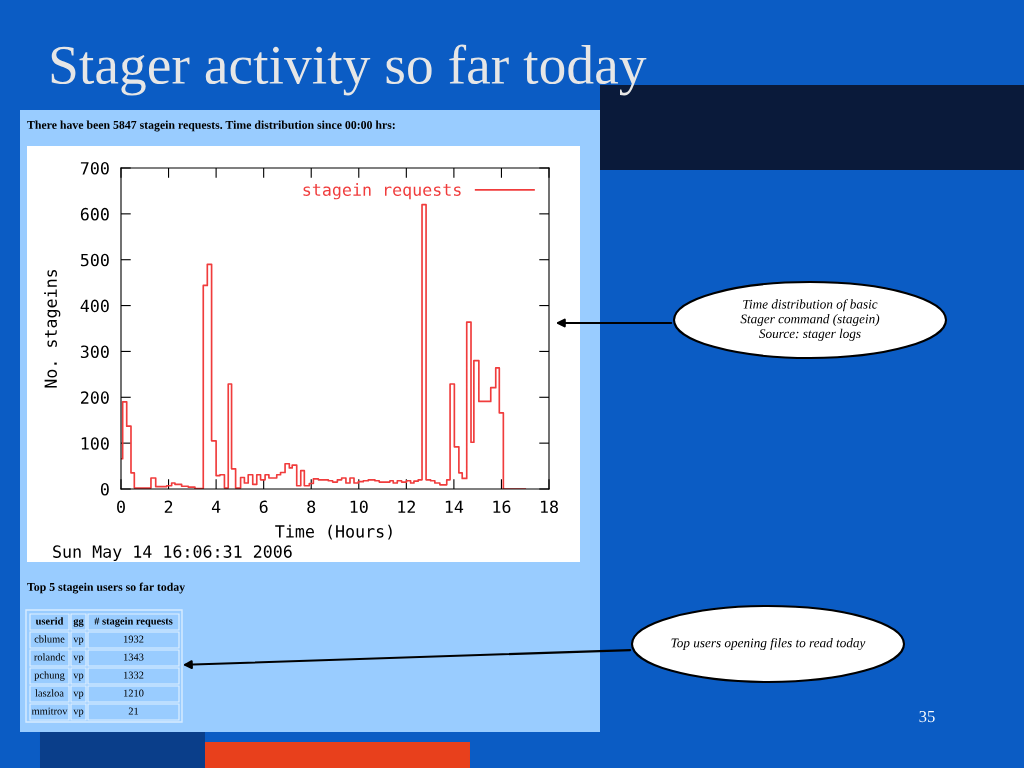  I want to click on text: userid, so click(49, 621).